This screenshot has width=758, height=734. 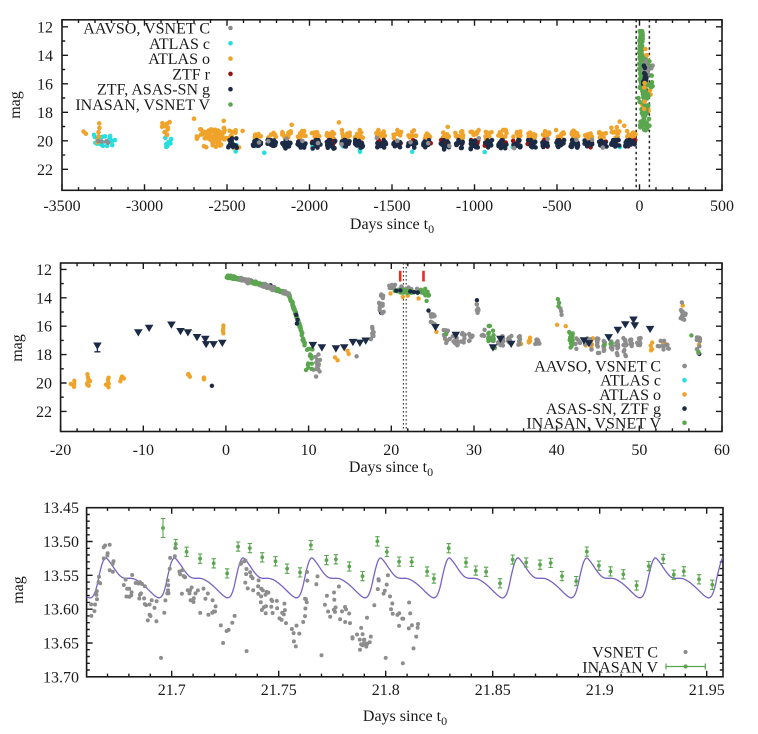 I want to click on svg-text: 13.60, so click(x=61, y=610).